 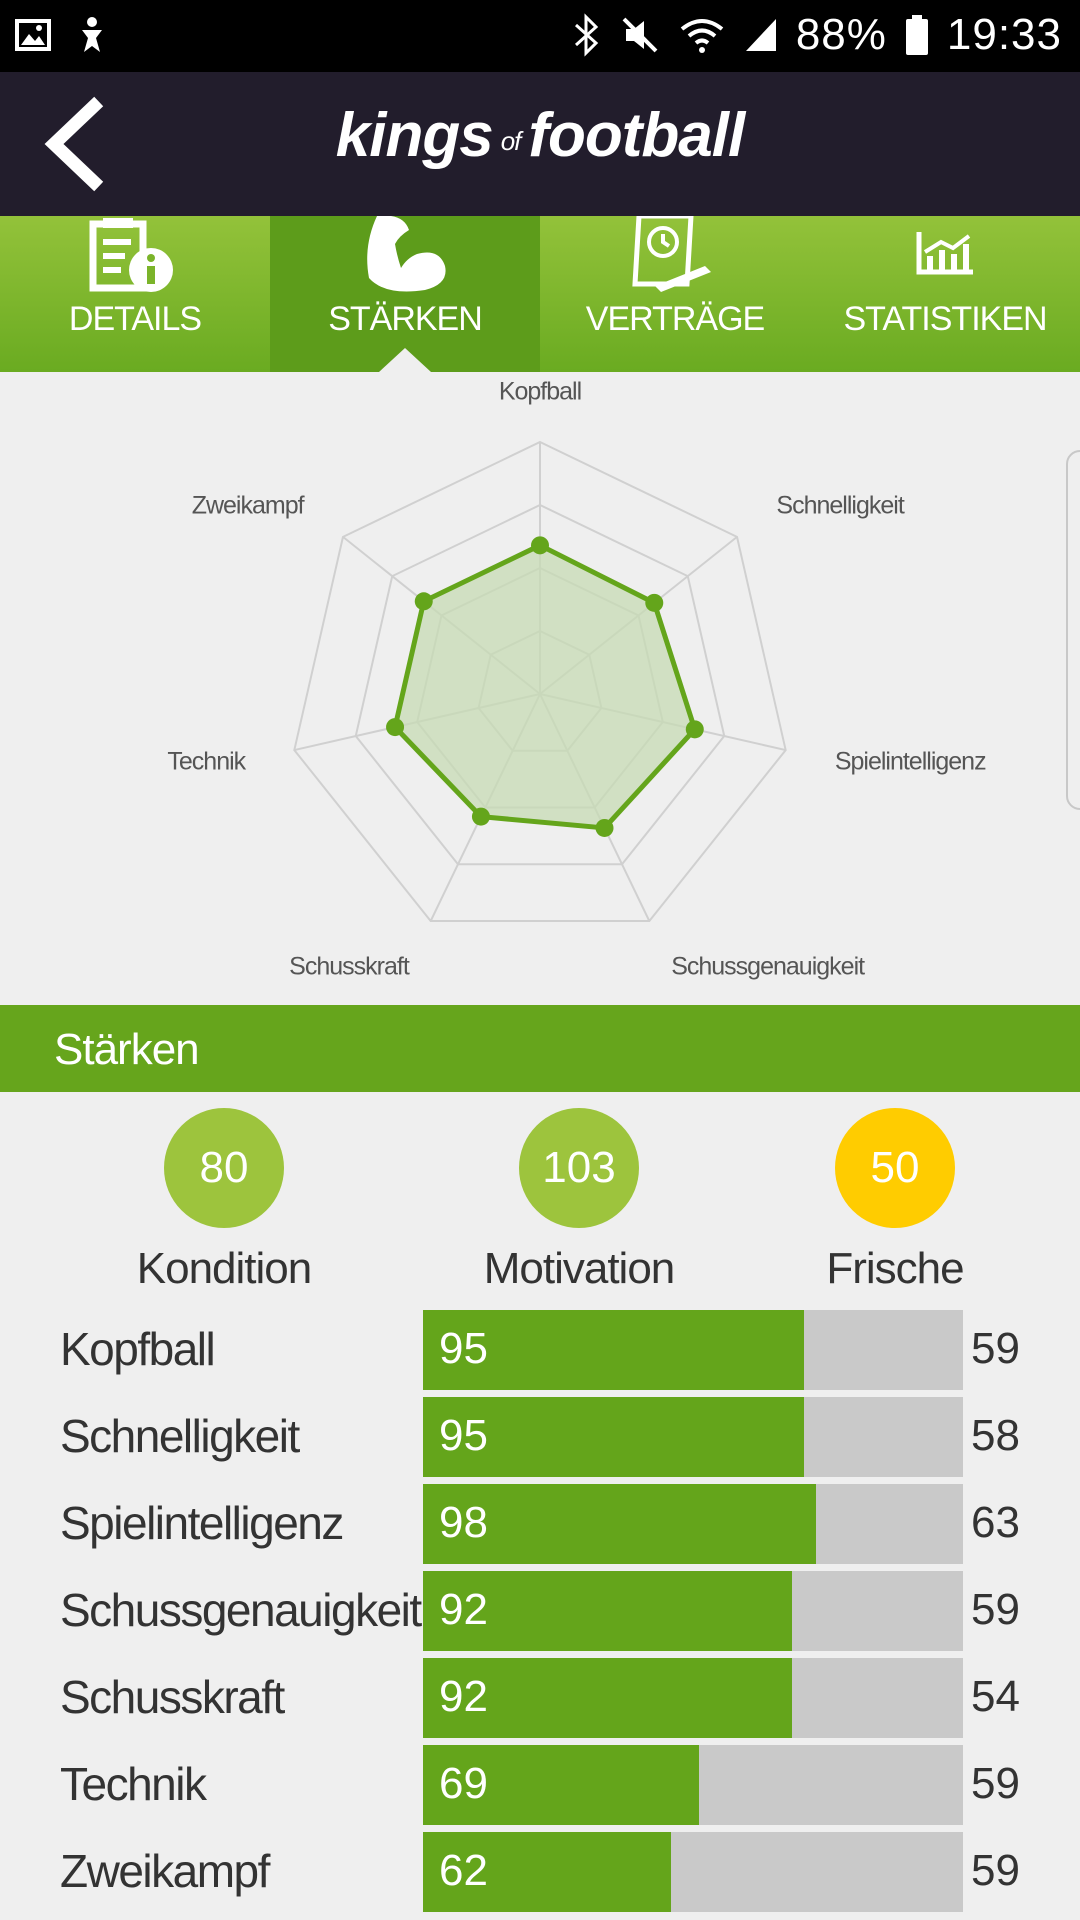 What do you see at coordinates (349, 966) in the screenshot?
I see `radar-axis-label: Schusskraft` at bounding box center [349, 966].